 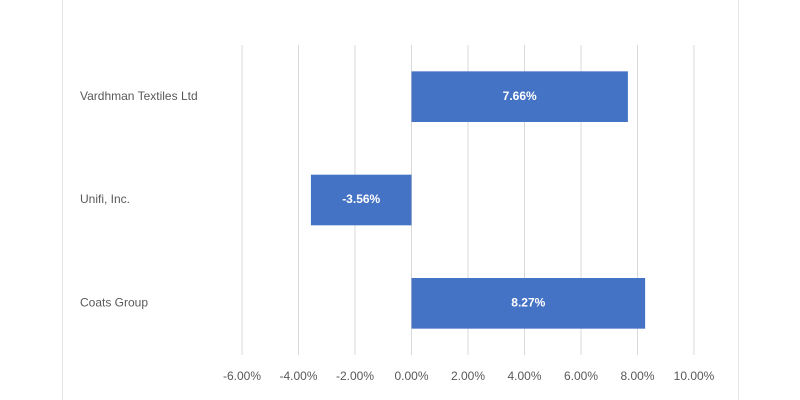 I want to click on x-tick-label: 10.00%, so click(x=694, y=376).